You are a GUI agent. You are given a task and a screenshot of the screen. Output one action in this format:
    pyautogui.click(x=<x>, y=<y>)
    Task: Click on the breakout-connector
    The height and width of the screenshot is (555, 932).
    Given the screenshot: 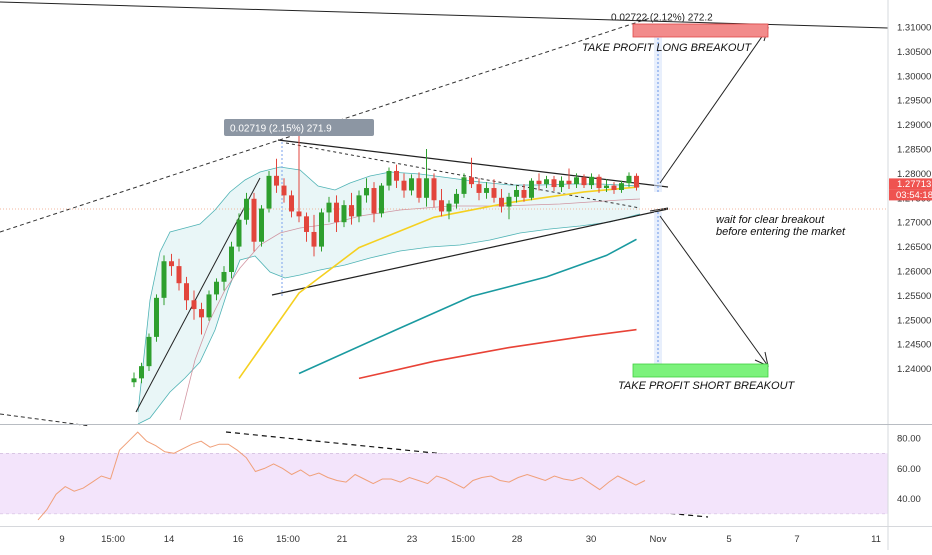 What is the action you would take?
    pyautogui.click(x=659, y=209)
    